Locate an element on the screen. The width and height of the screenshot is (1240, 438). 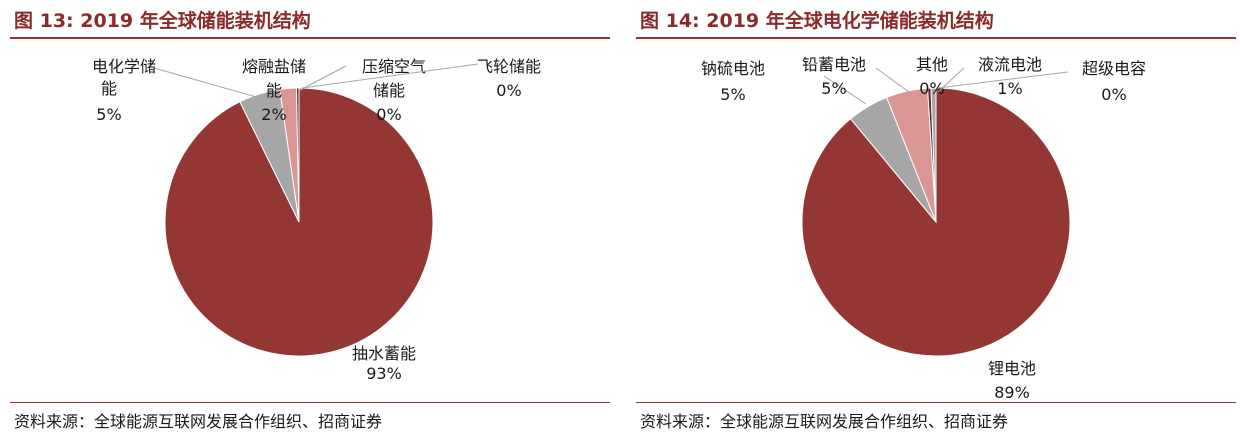
slice-percent-label: 89% is located at coordinates (1012, 392).